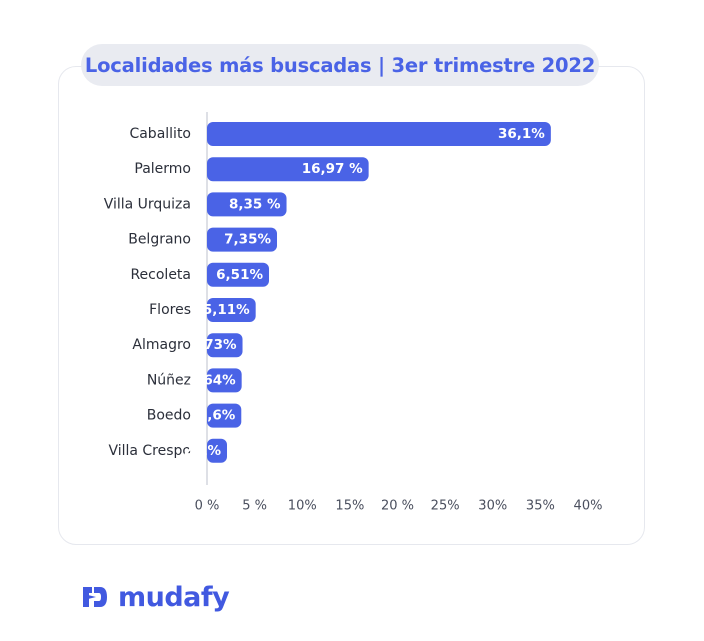 The height and width of the screenshot is (641, 704). Describe the element at coordinates (169, 416) in the screenshot. I see `category-label: Boedo` at that location.